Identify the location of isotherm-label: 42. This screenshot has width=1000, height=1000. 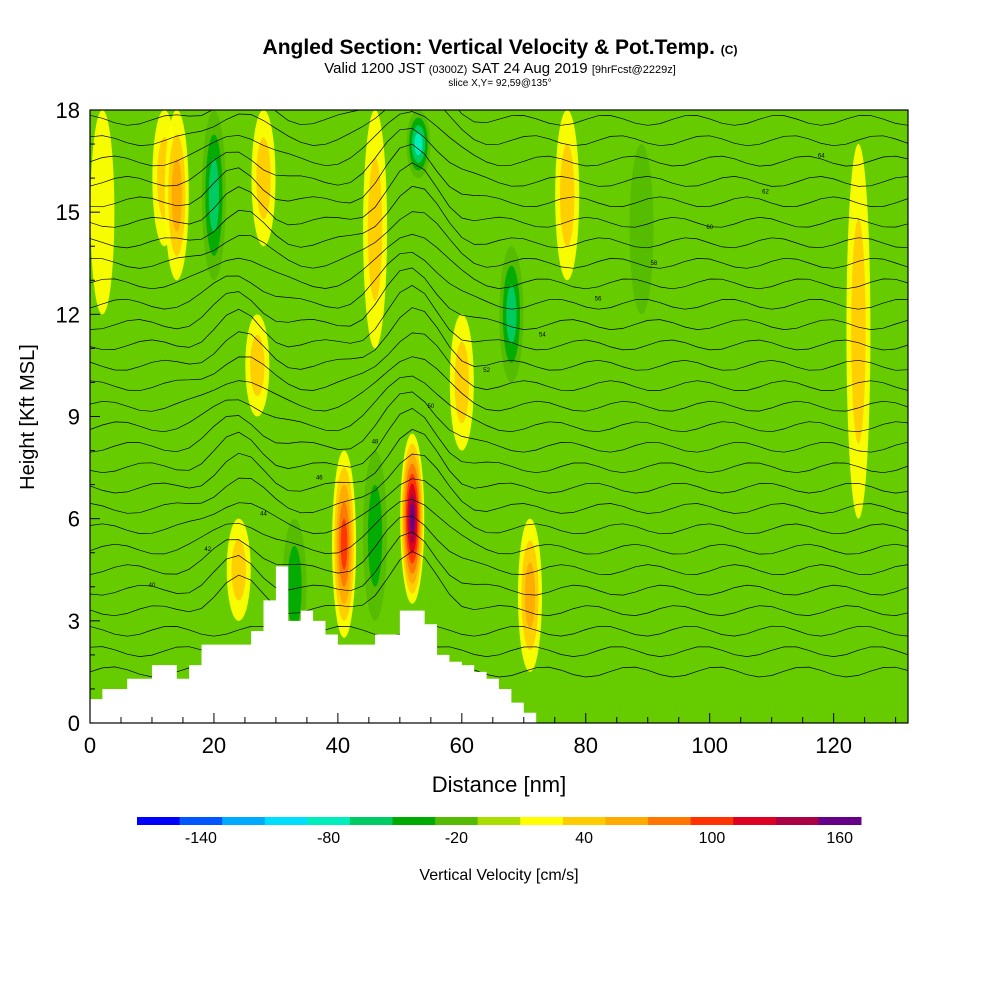
(207, 550).